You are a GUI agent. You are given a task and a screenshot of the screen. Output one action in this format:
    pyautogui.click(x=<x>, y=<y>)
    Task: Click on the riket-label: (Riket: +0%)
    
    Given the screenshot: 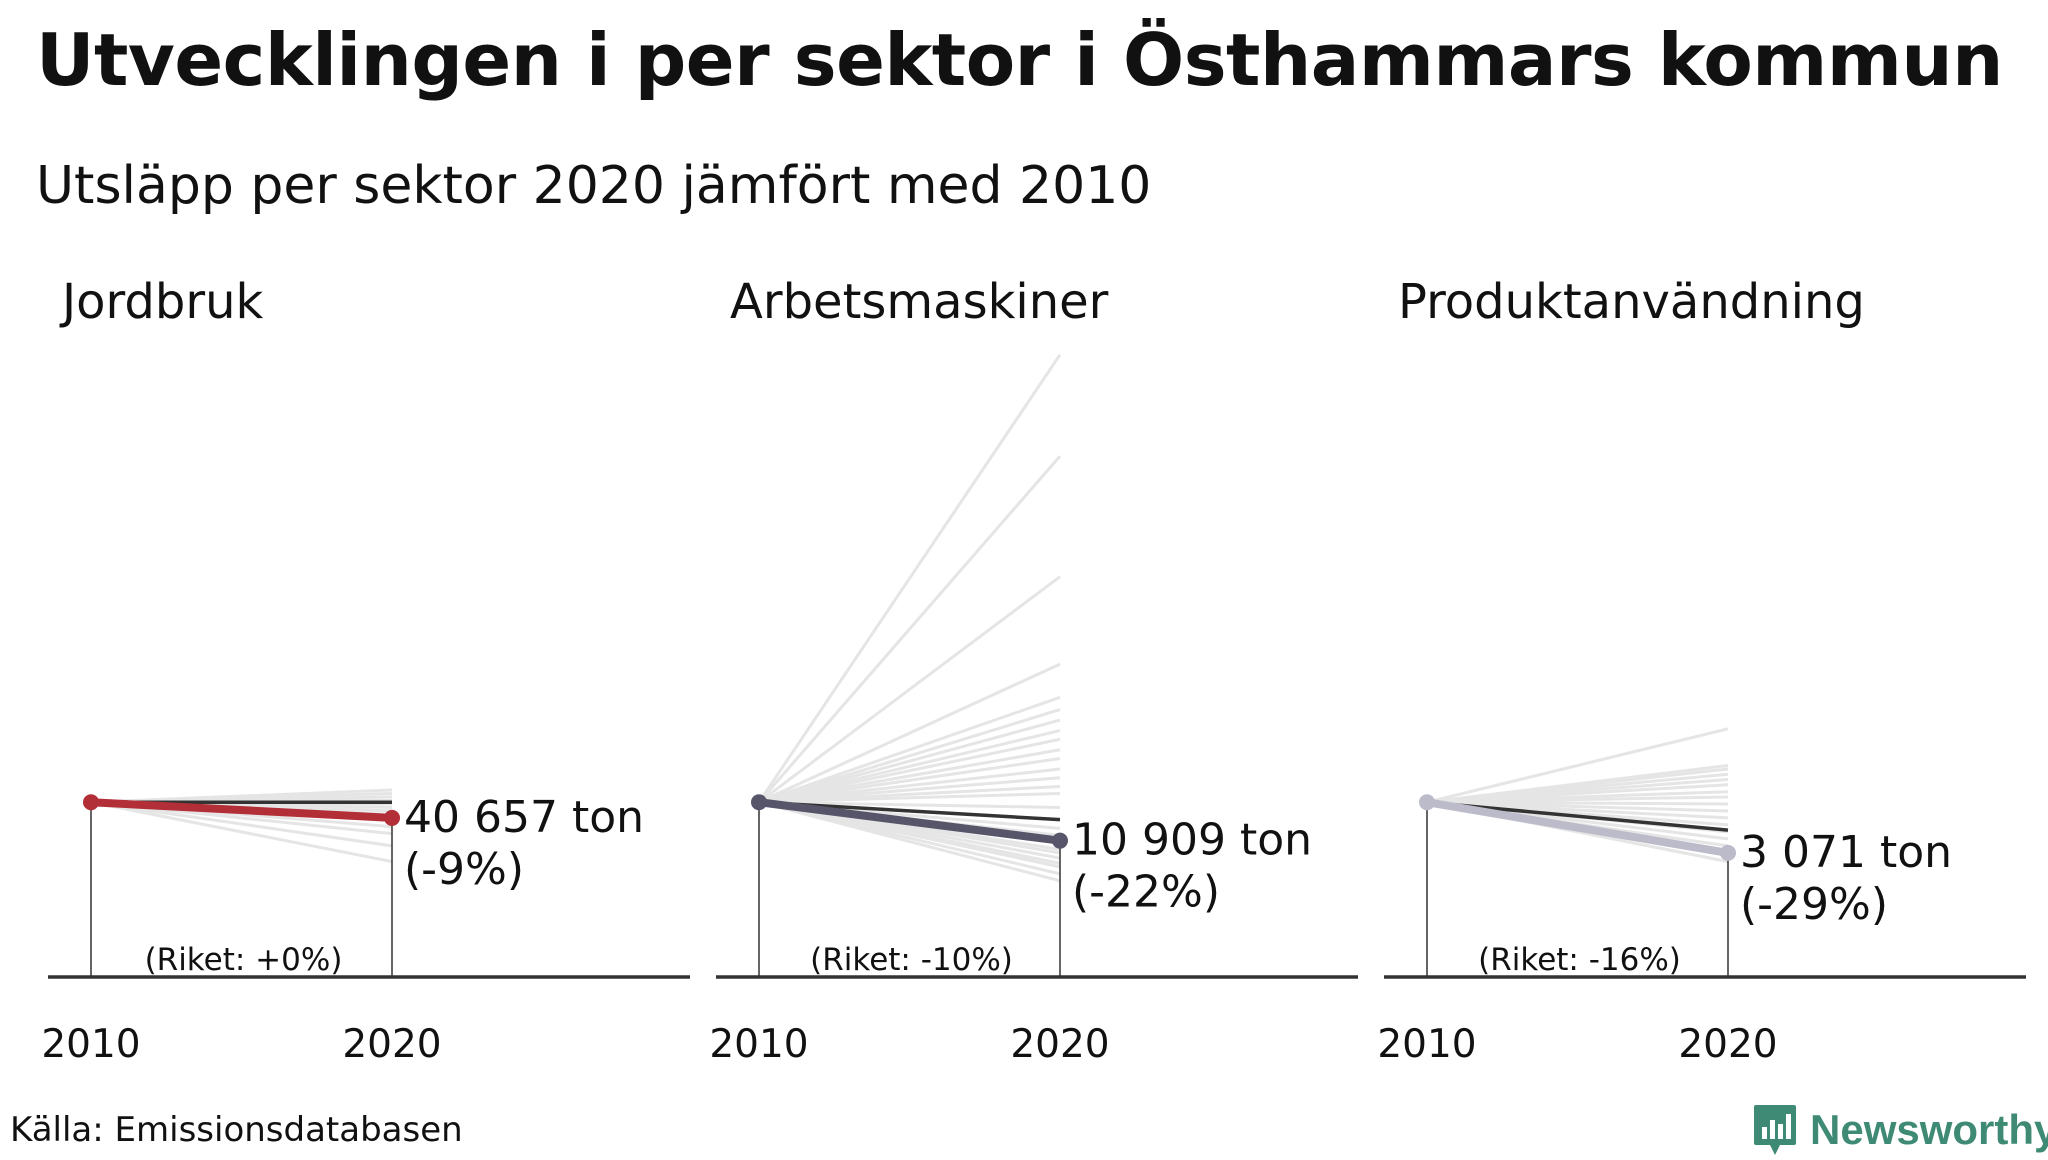 What is the action you would take?
    pyautogui.click(x=244, y=960)
    